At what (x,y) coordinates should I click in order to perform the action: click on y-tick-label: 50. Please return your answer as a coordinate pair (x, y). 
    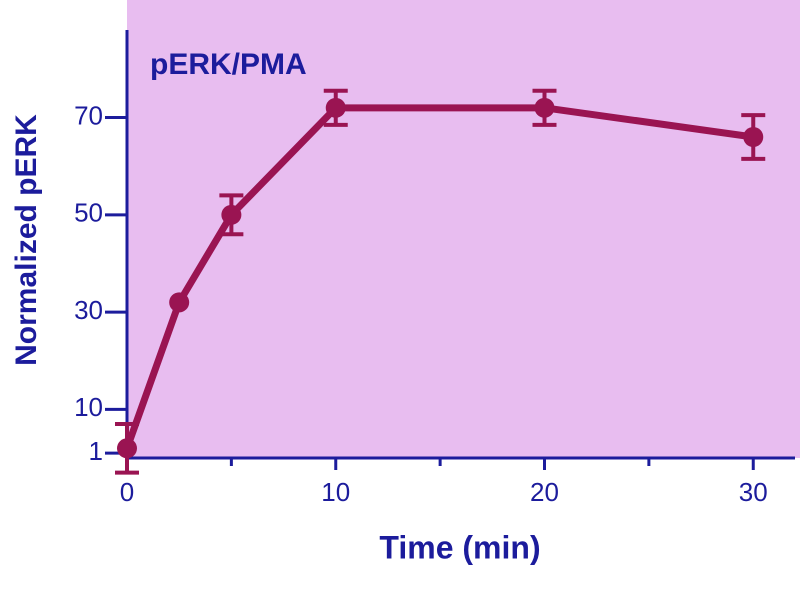
    Looking at the image, I should click on (88, 213).